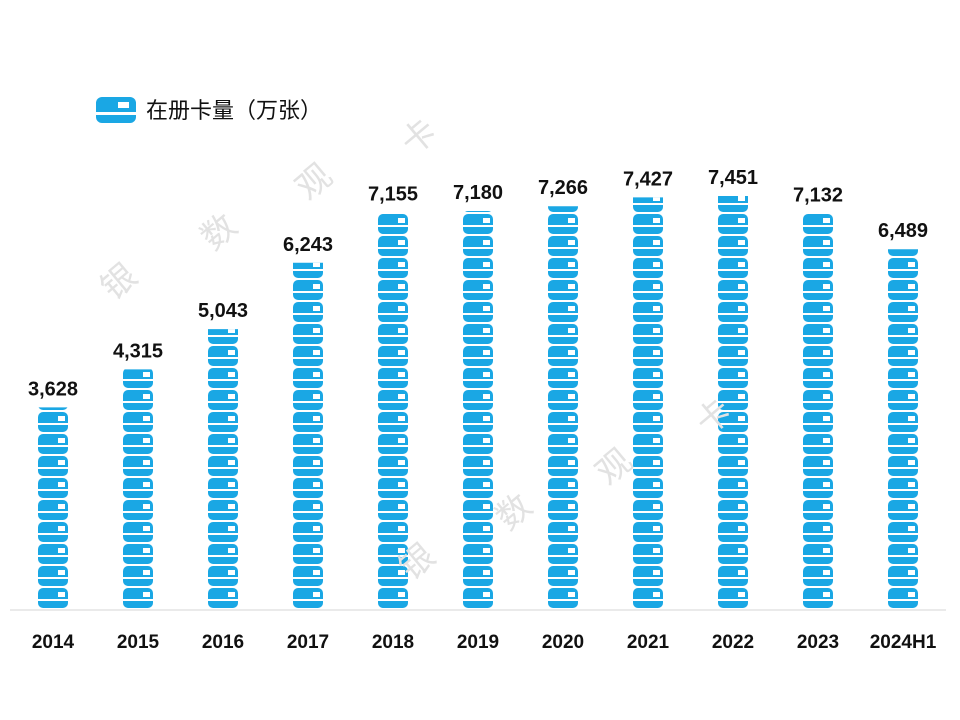 This screenshot has height=720, width=960. Describe the element at coordinates (563, 188) in the screenshot. I see `bar-value-label: 7,266` at that location.